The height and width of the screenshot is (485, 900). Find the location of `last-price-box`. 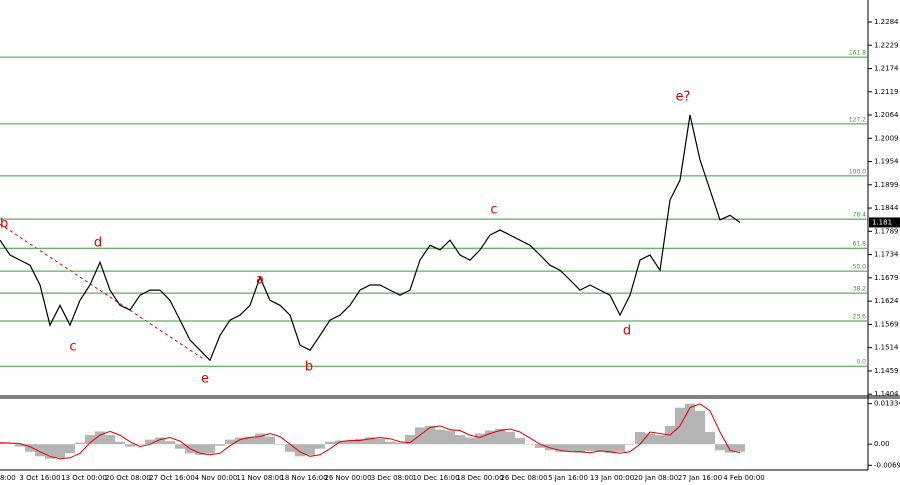

last-price-box is located at coordinates (884, 222).